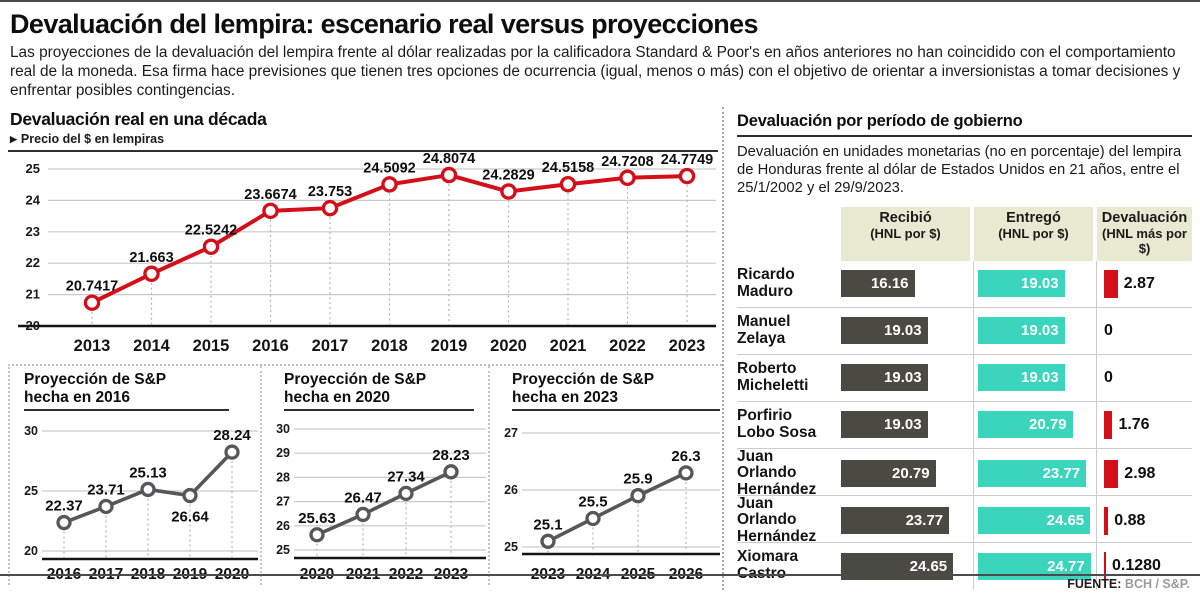 This screenshot has height=593, width=1200. What do you see at coordinates (637, 479) in the screenshot?
I see `svg-text: 25.9` at bounding box center [637, 479].